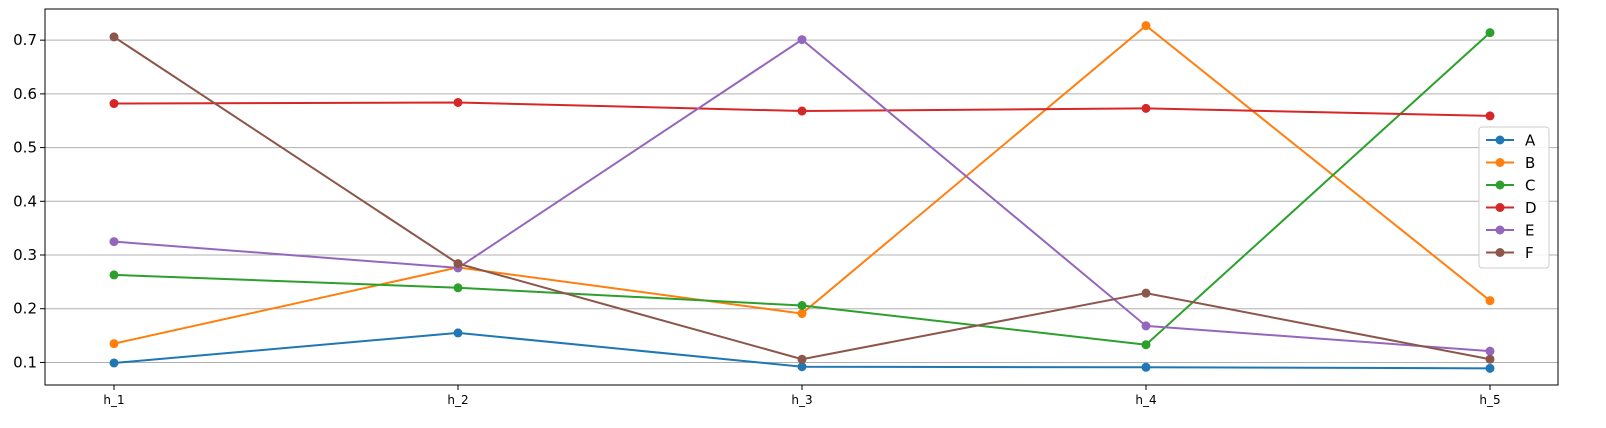  What do you see at coordinates (1510, 163) in the screenshot?
I see `legend-item: B` at bounding box center [1510, 163].